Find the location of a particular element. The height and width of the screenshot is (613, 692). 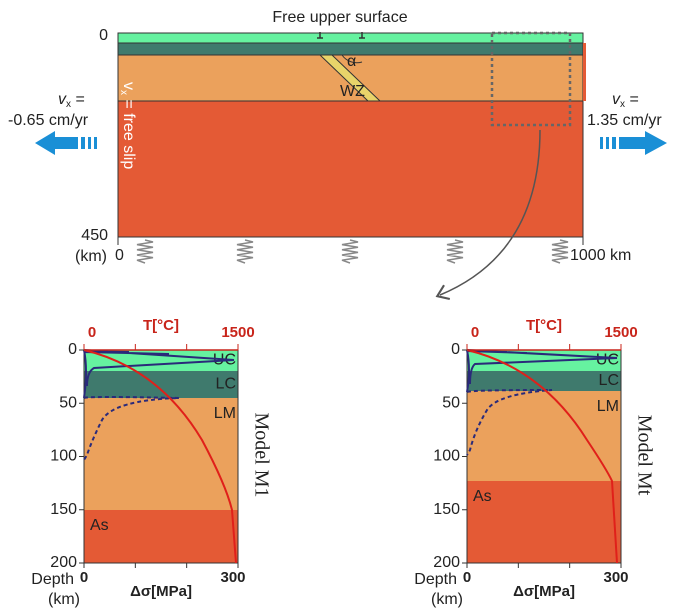

left-velocity: vx = is located at coordinates (71, 100).